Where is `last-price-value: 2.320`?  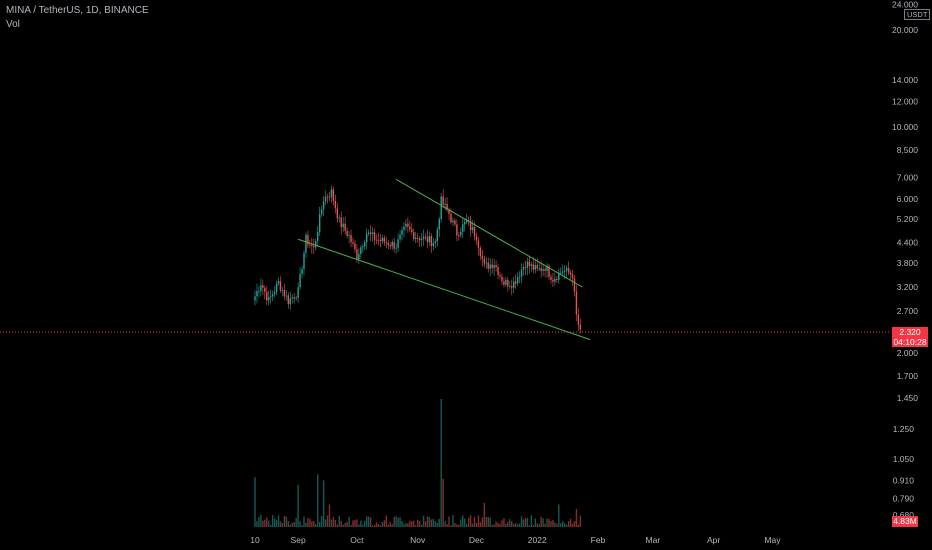 last-price-value: 2.320 is located at coordinates (910, 332).